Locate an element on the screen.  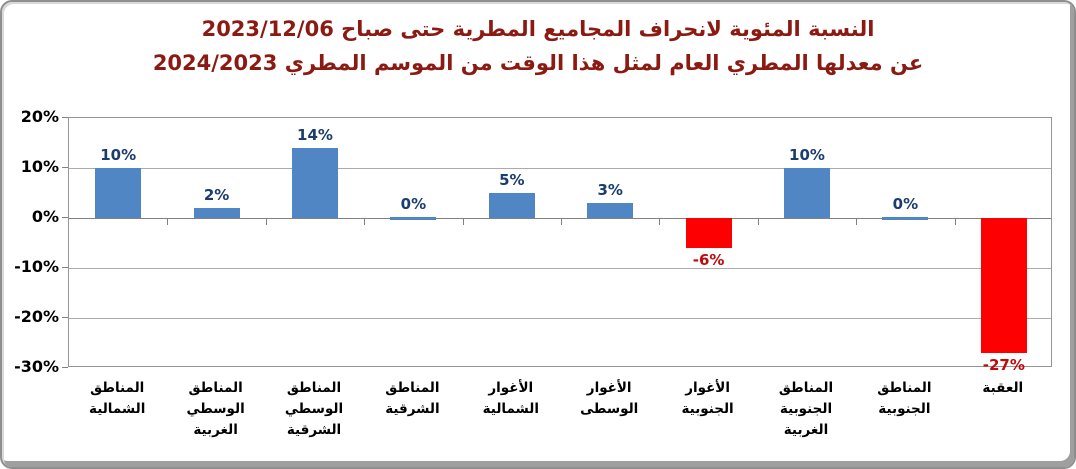
y-tick-label: 0% is located at coordinates (45, 216).